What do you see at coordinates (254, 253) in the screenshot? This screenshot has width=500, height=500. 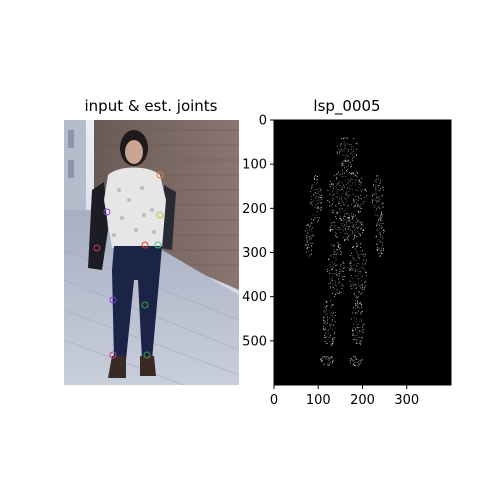 I see `y-tick-label: 300` at bounding box center [254, 253].